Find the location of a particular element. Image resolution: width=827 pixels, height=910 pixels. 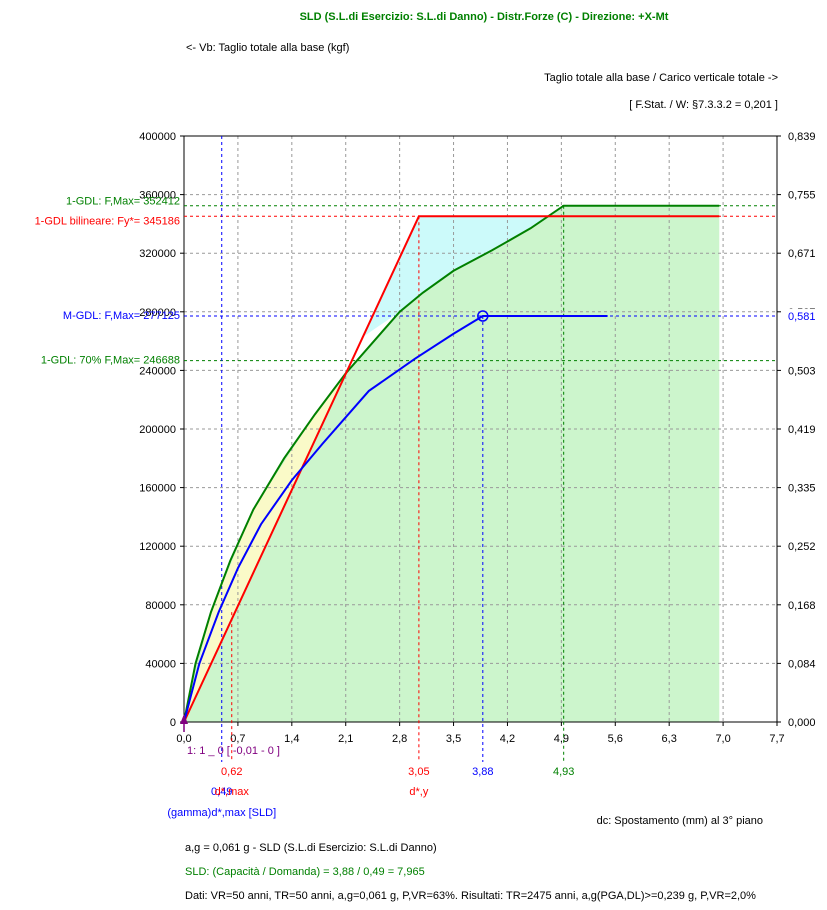

y-tick-label: 240000 is located at coordinates (157, 371).